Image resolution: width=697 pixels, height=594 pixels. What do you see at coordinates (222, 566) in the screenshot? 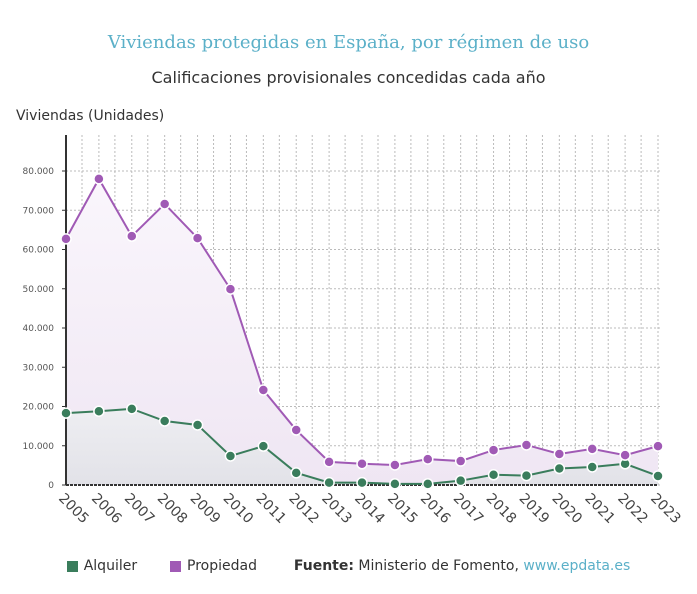
I see `legend-propiedad: Propiedad` at bounding box center [222, 566].